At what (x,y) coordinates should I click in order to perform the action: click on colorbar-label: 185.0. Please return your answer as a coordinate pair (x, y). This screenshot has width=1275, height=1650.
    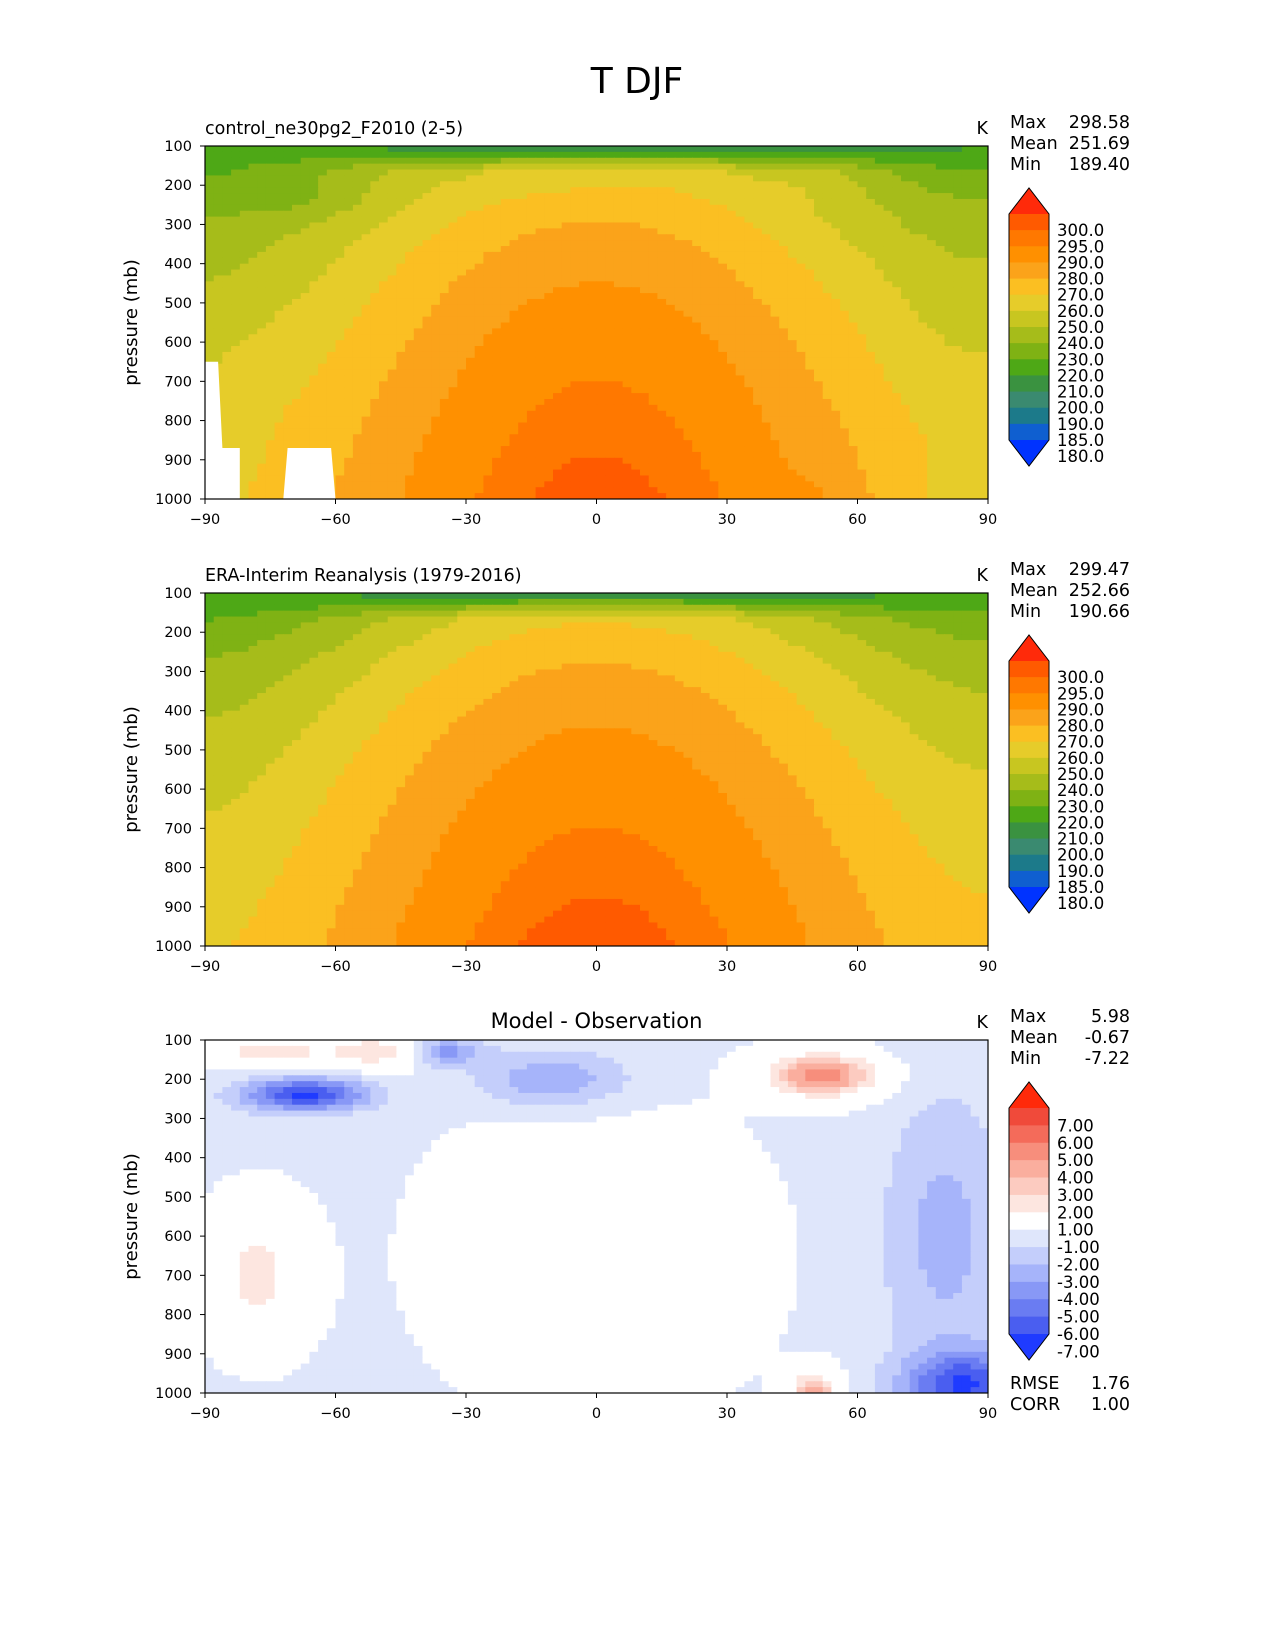
    Looking at the image, I should click on (1080, 887).